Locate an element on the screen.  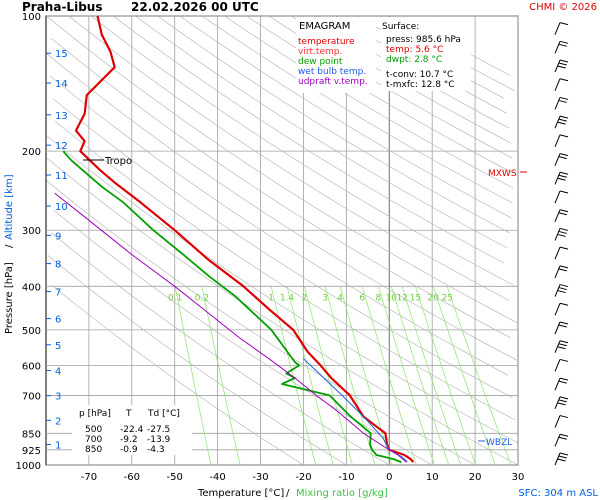
pressure-tick-label: 100 is located at coordinates (31, 17).